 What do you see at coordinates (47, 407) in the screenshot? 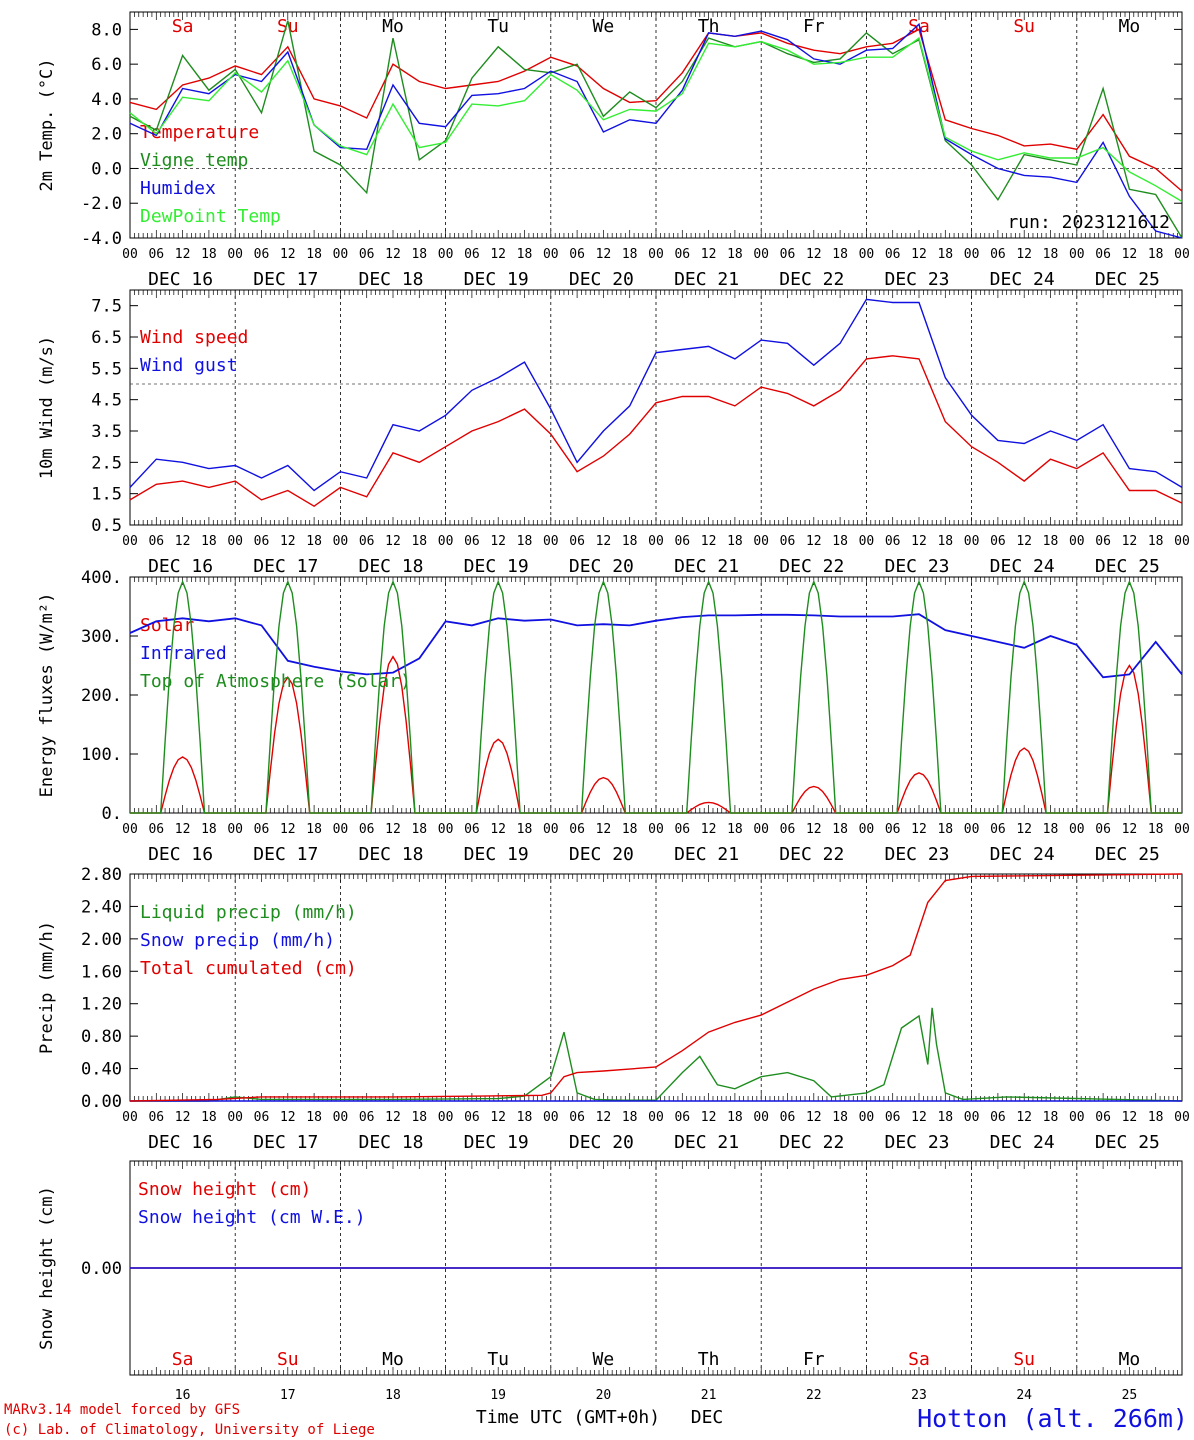
I see `y-axis-label: 10m Wind (m/s)` at bounding box center [47, 407].